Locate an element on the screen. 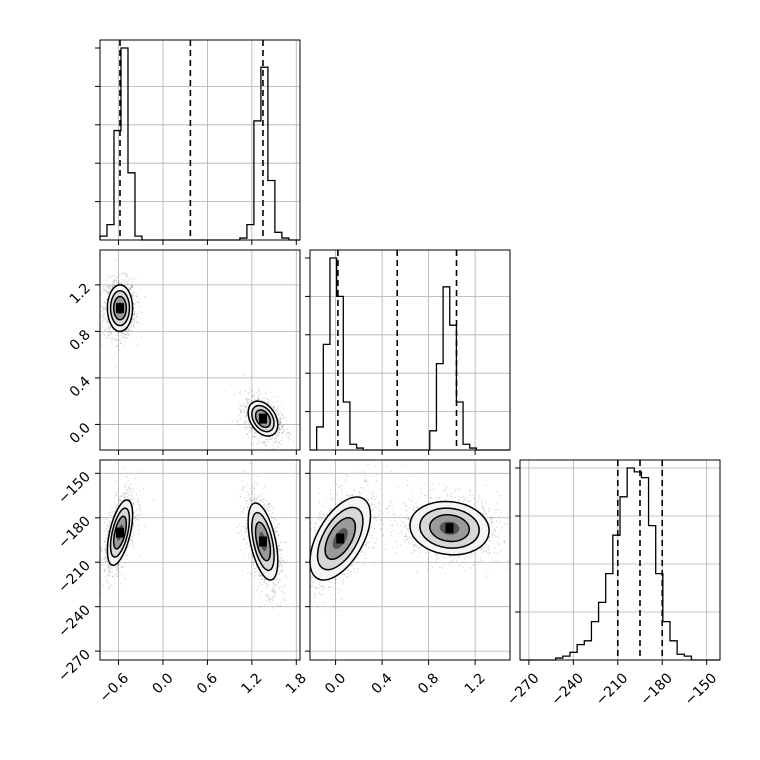 This screenshot has height=760, width=760. y-tick-label: 0.0 is located at coordinates (80, 433).